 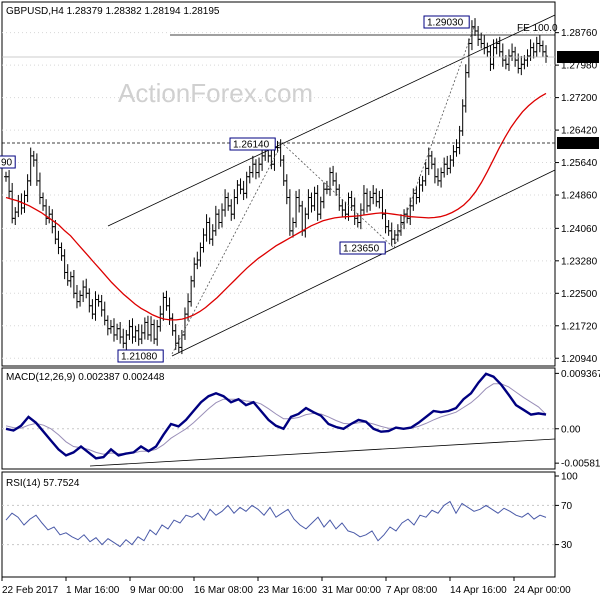 What do you see at coordinates (579, 163) in the screenshot?
I see `price-y-tick-label: 1.25640` at bounding box center [579, 163].